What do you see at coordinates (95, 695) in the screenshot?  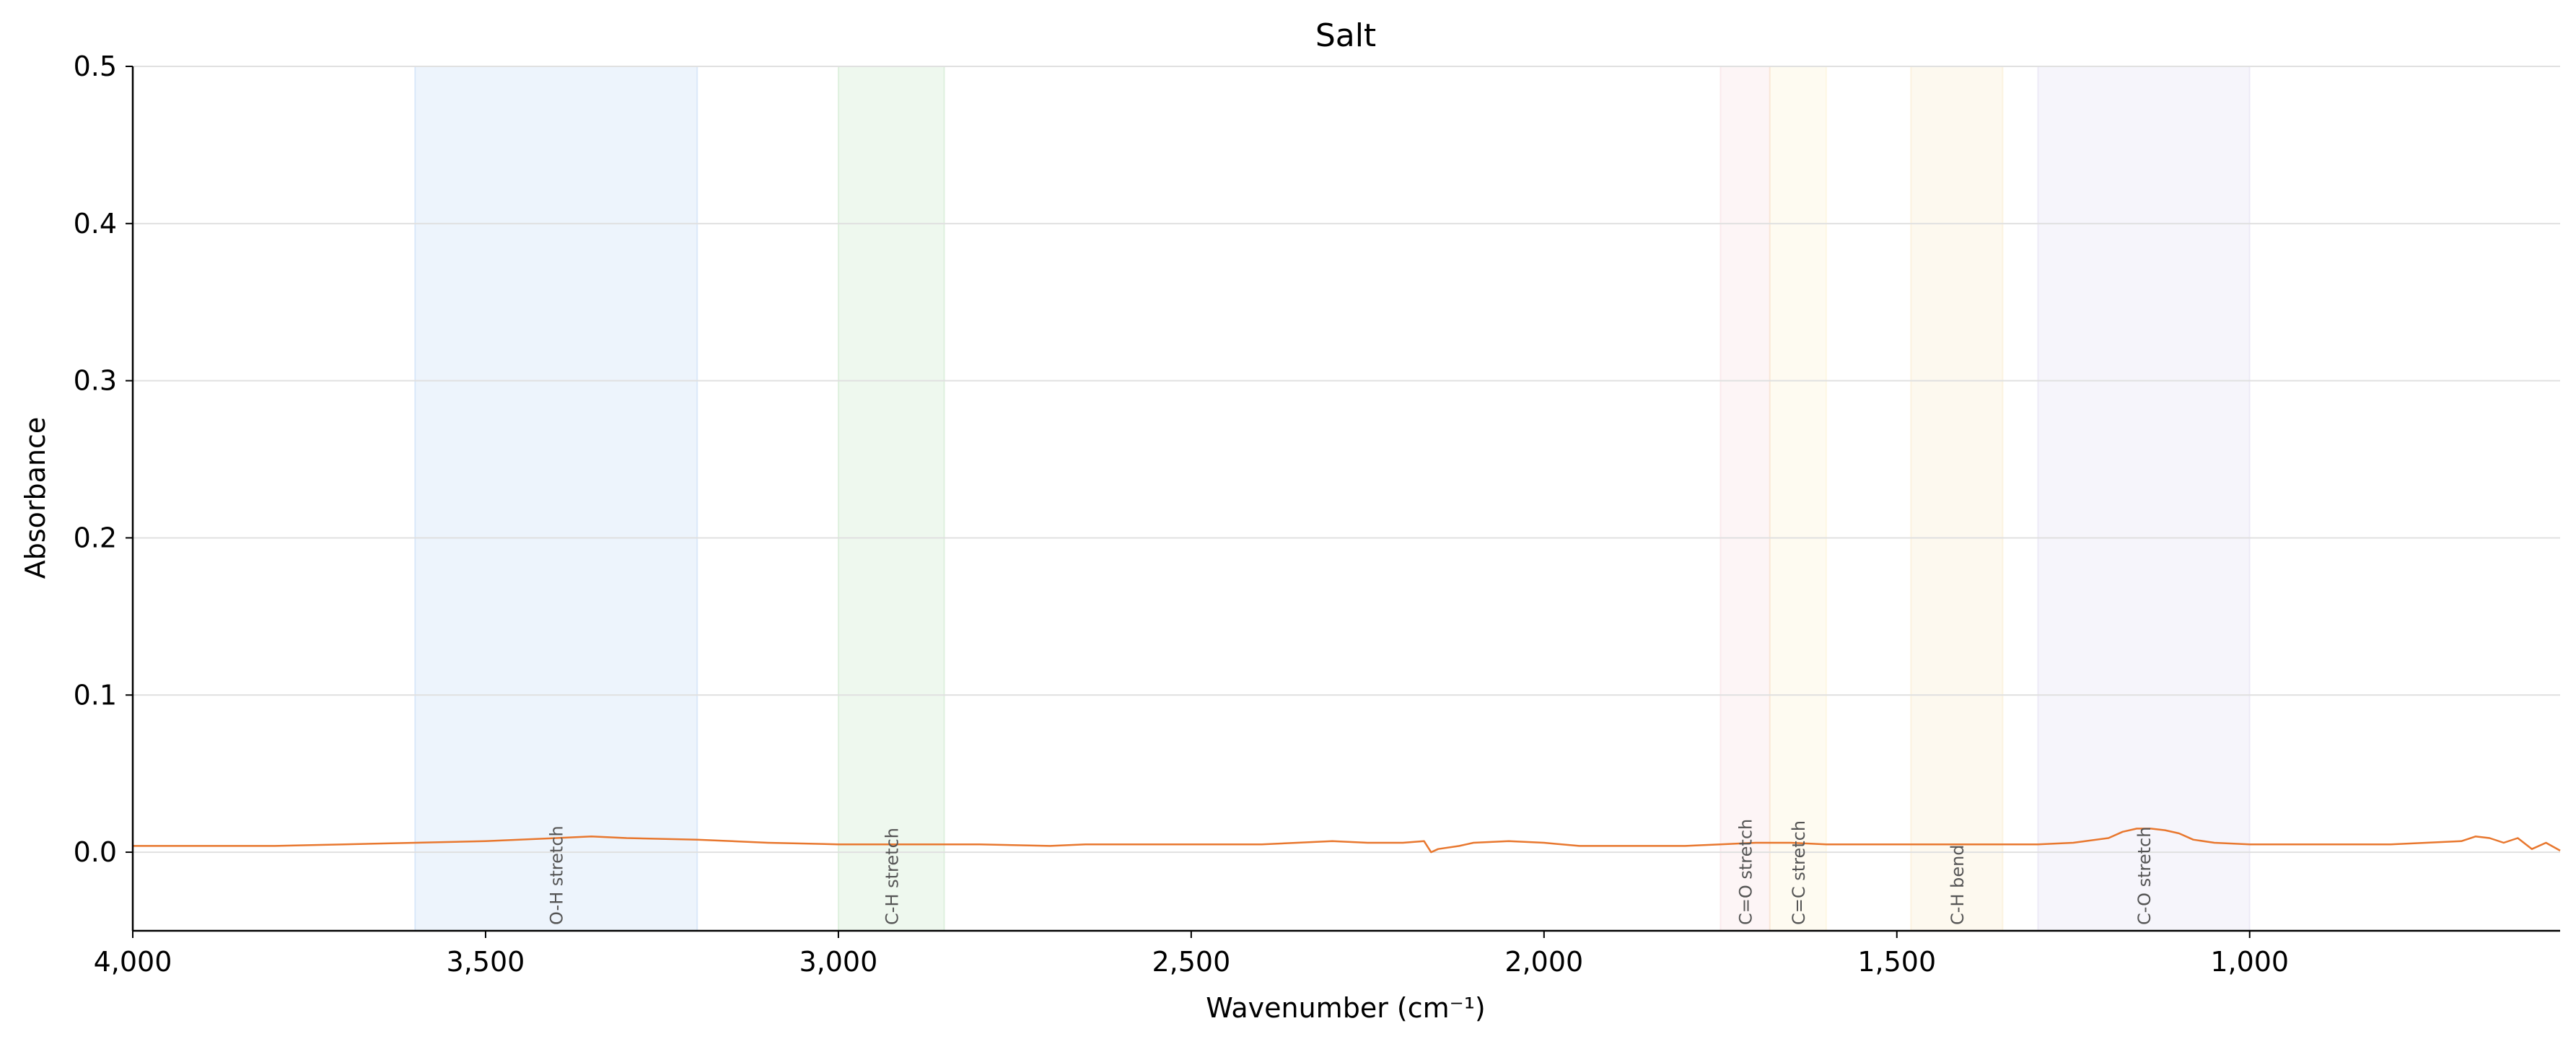 I see `y-tick-label-1: 0.1` at bounding box center [95, 695].